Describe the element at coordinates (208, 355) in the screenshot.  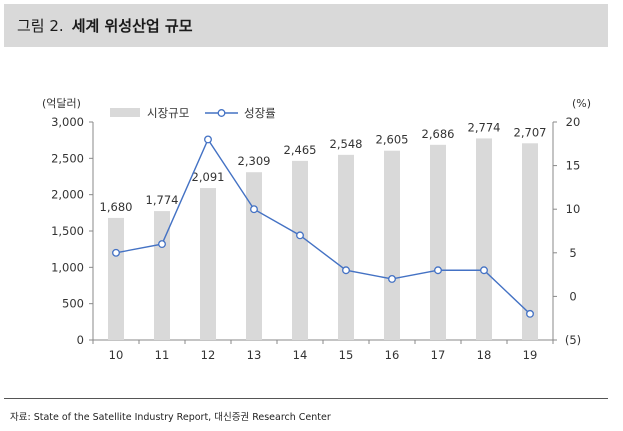
I see `x-tick-label: 12` at that location.